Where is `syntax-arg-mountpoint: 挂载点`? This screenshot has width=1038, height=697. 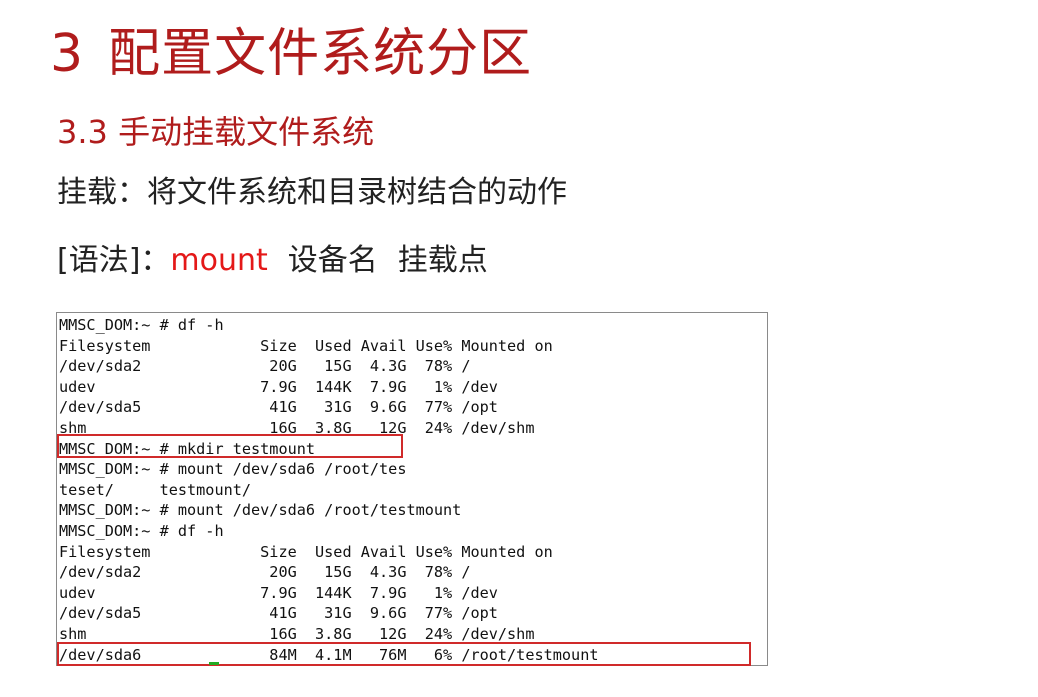
syntax-arg-mountpoint: 挂载点 is located at coordinates (442, 260).